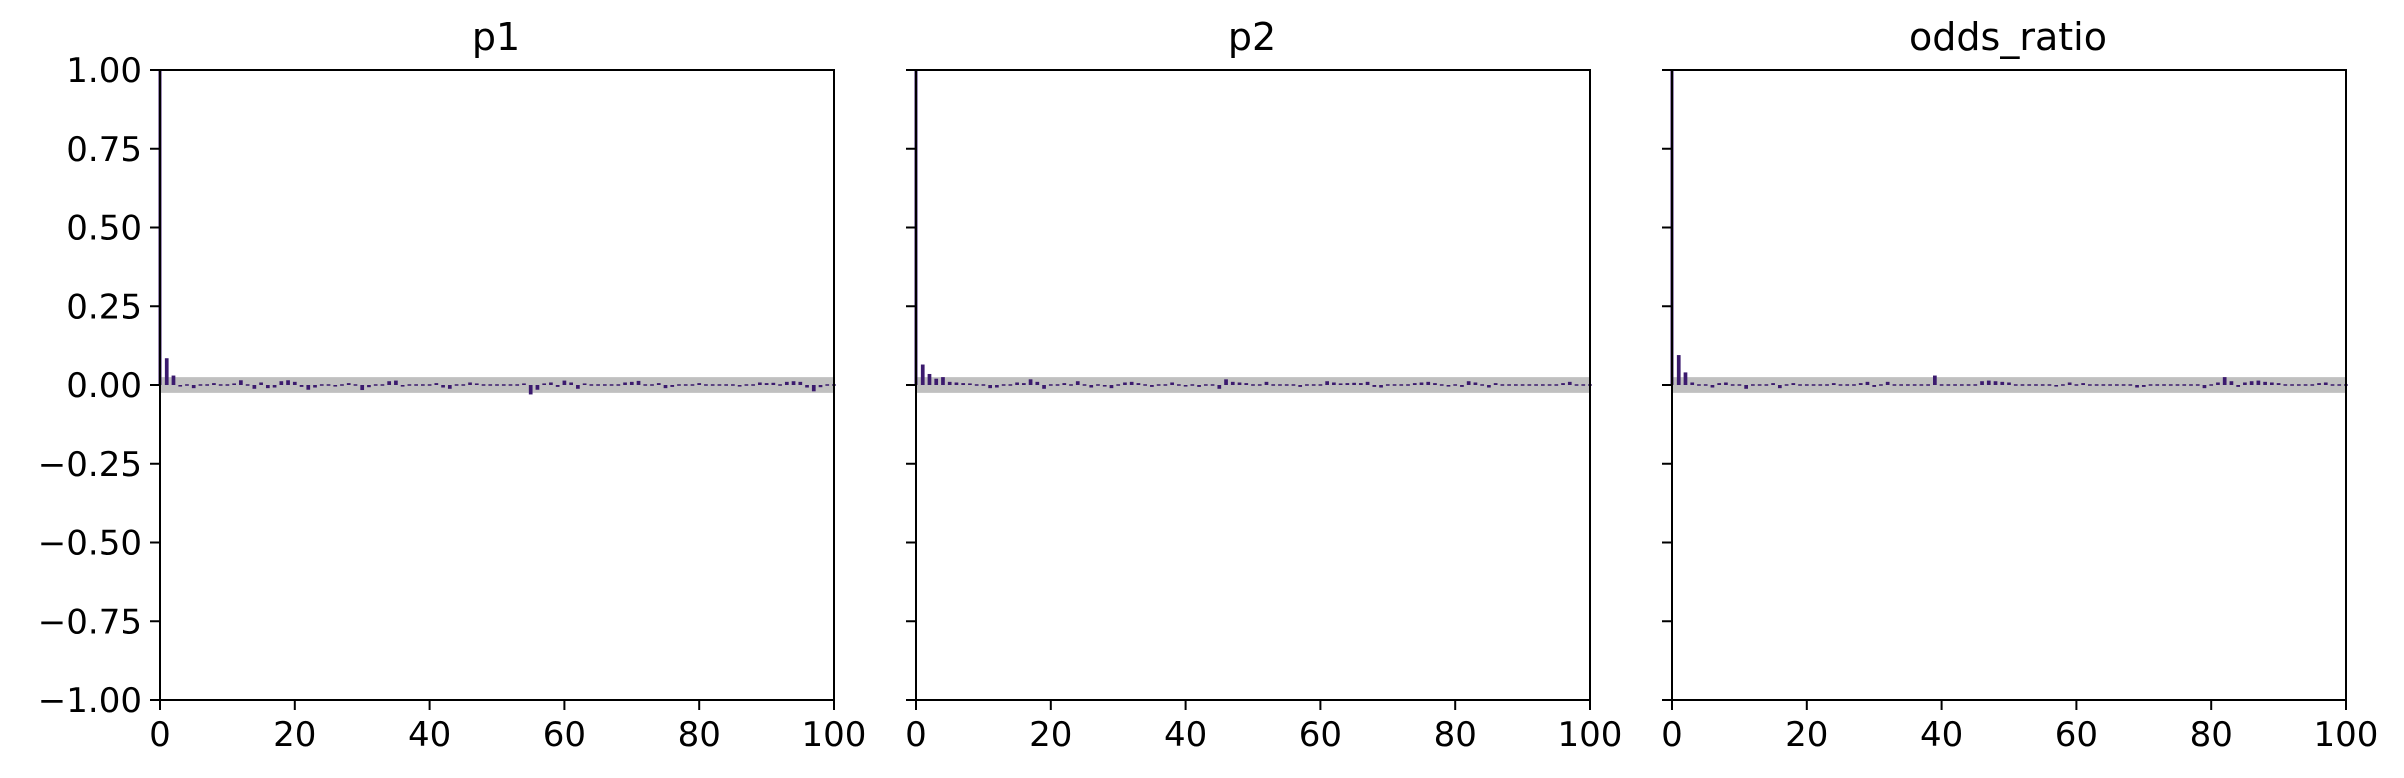 This screenshot has width=2404, height=778. What do you see at coordinates (104, 386) in the screenshot?
I see `y-tick-label: 0.00` at bounding box center [104, 386].